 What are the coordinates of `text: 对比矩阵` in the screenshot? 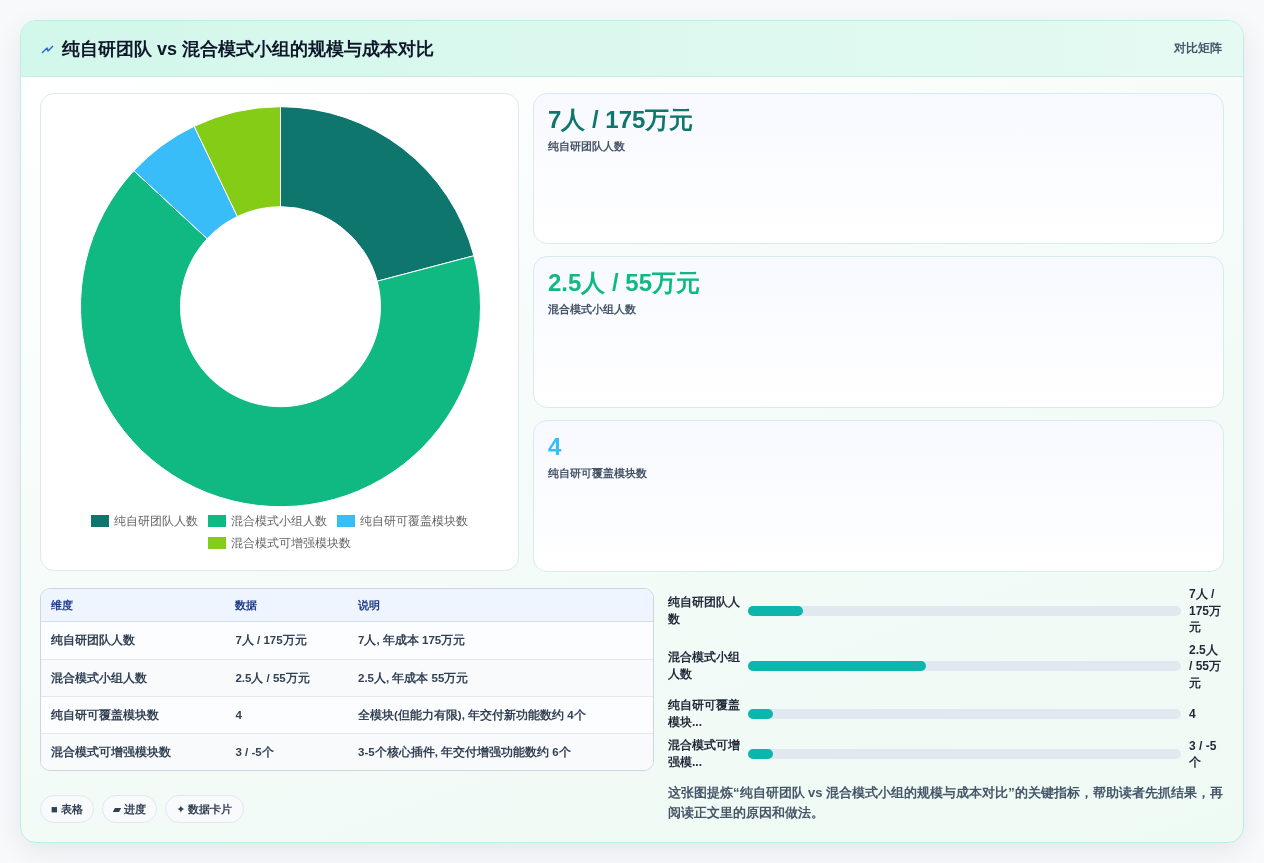 It's located at (1198, 48).